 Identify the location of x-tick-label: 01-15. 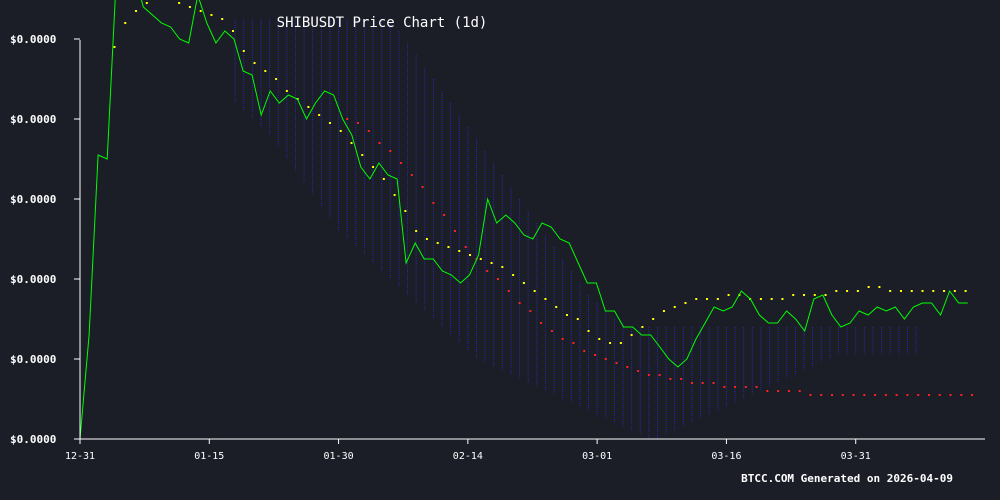
(209, 456).